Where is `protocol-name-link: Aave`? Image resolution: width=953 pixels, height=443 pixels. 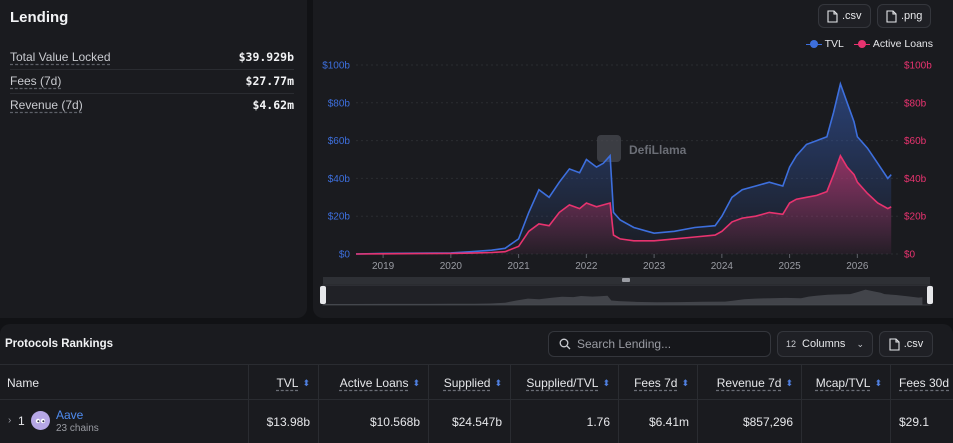
protocol-name-link: Aave is located at coordinates (70, 415).